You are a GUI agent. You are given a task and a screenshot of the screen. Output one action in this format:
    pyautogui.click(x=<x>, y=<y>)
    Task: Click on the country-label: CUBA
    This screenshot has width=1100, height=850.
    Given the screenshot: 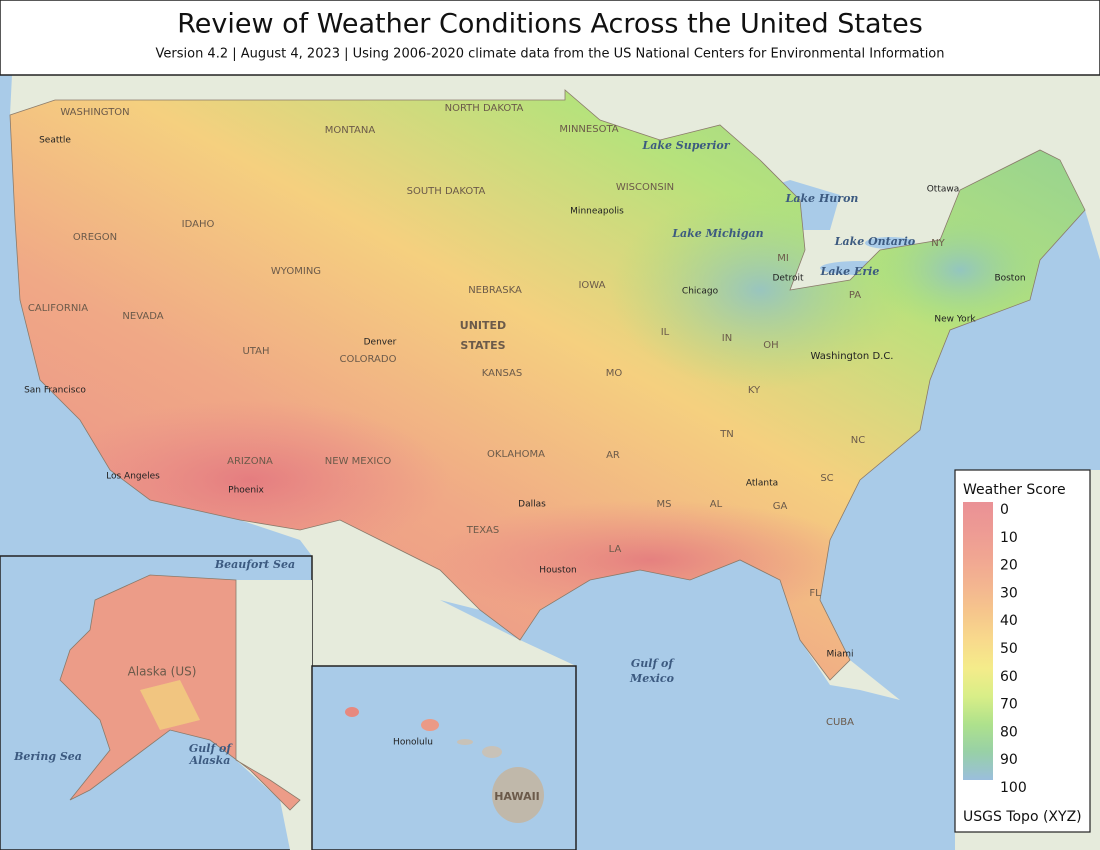 What is the action you would take?
    pyautogui.click(x=840, y=722)
    